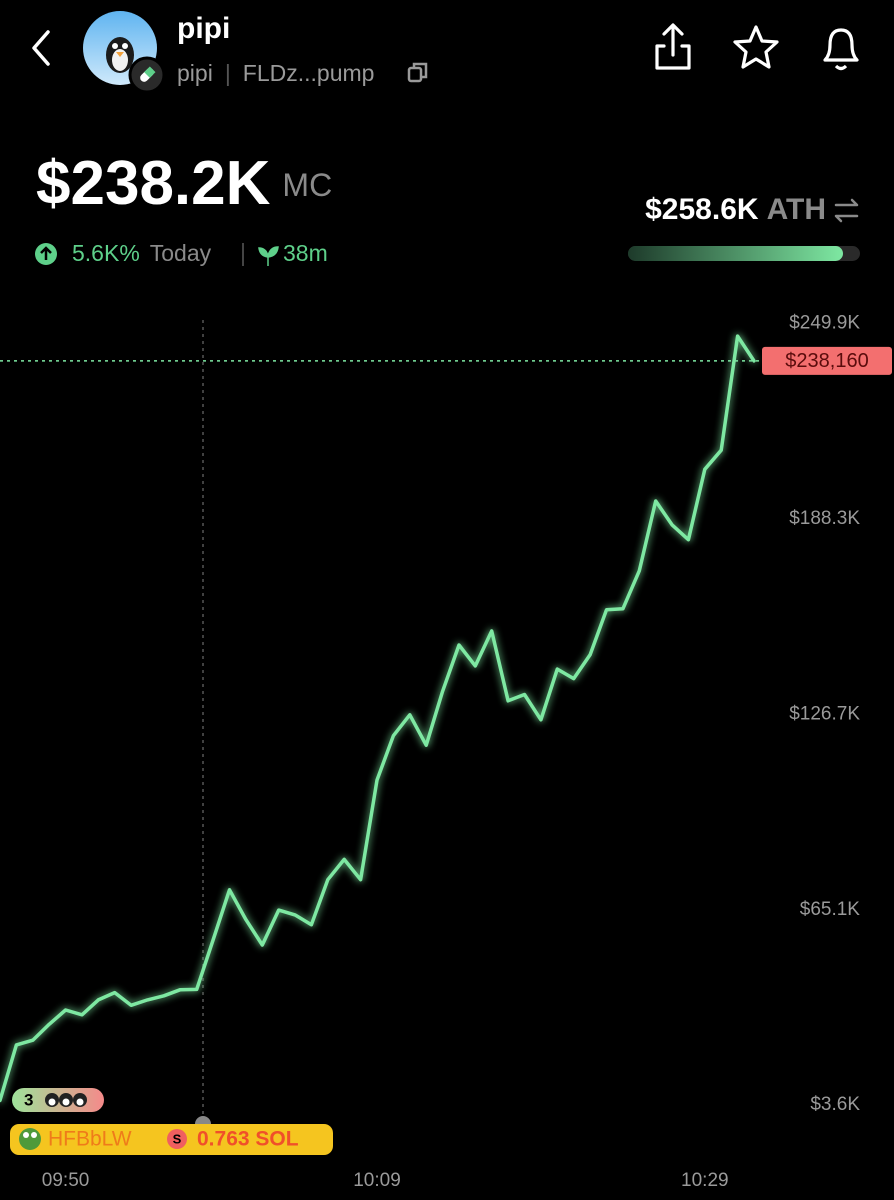 Image resolution: width=894 pixels, height=1200 pixels. I want to click on token-name: pipi, so click(203, 28).